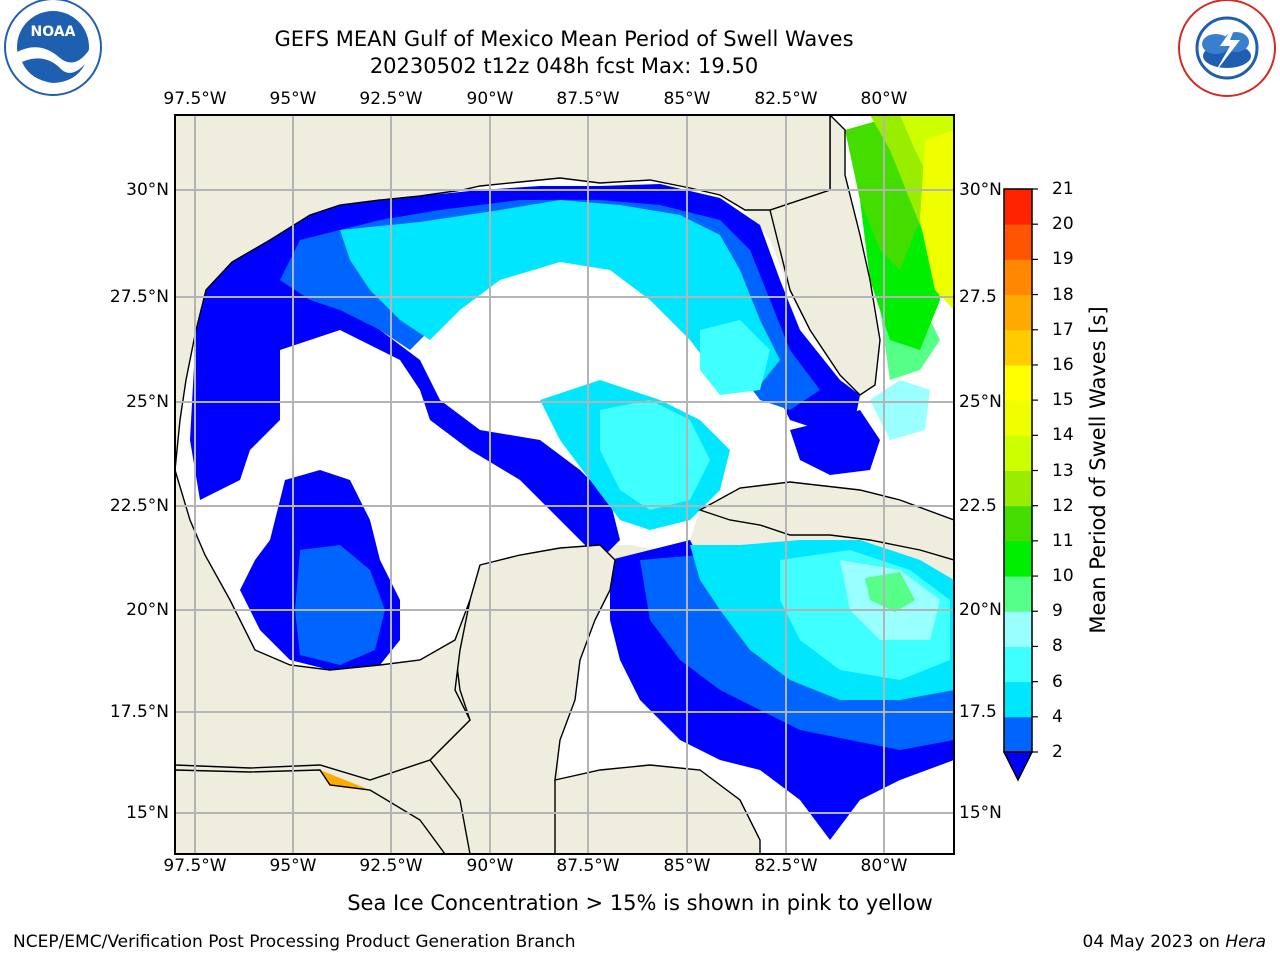 The image size is (1280, 960). I want to click on colorbar-extend-arrow, so click(1018, 766).